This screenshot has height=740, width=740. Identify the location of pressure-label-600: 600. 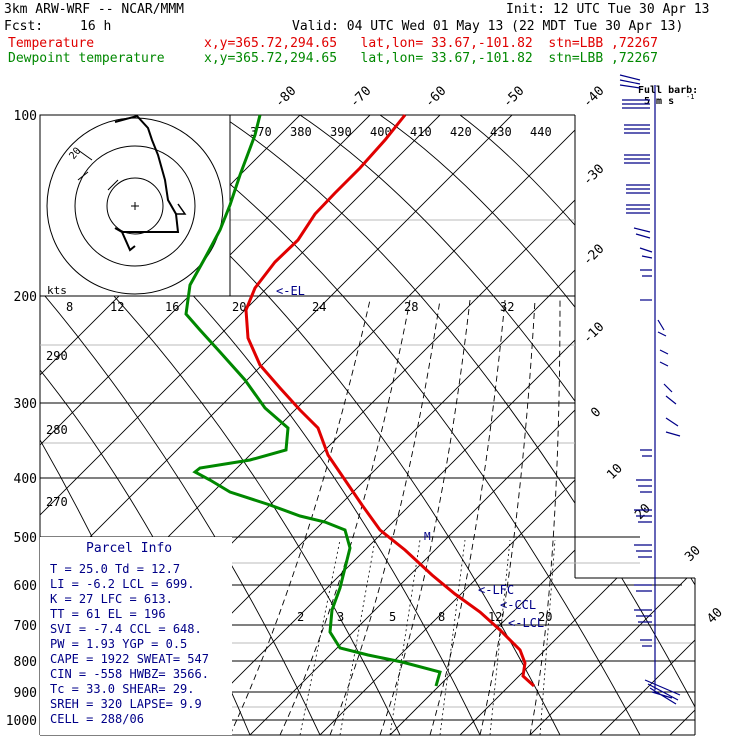
(25, 586).